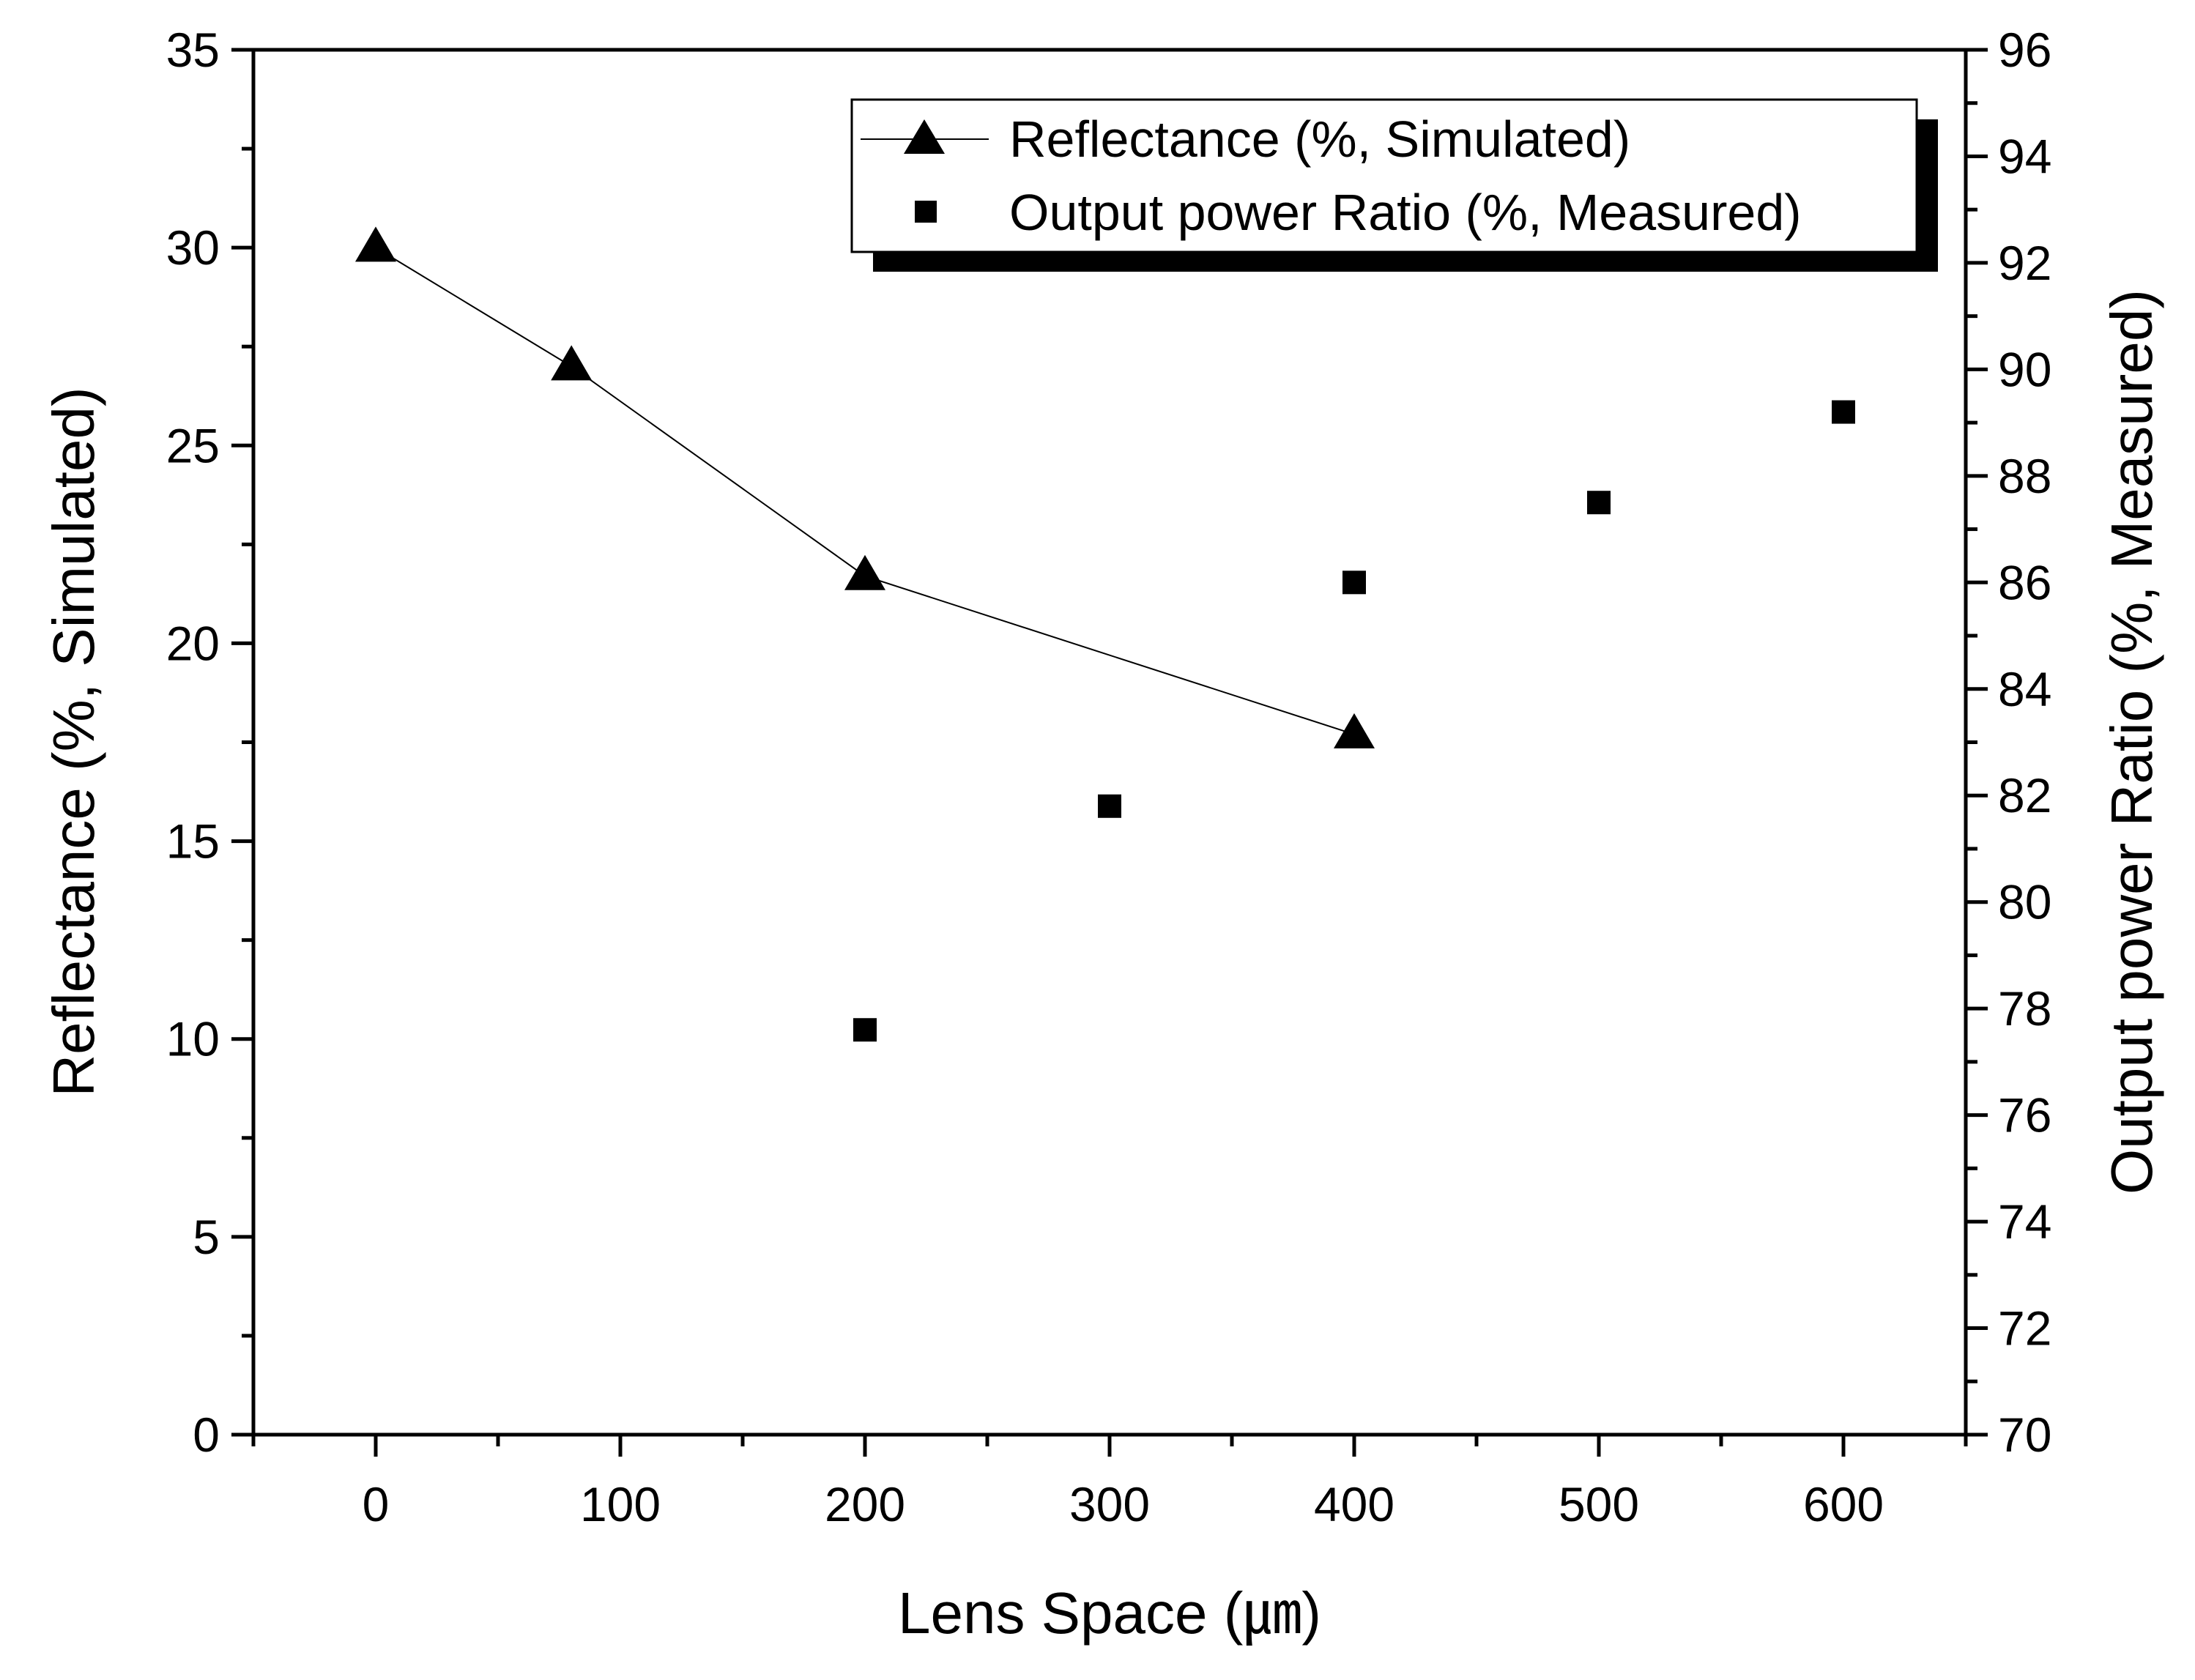 The height and width of the screenshot is (1680, 2195). What do you see at coordinates (2024, 1328) in the screenshot?
I see `y-right-tick-label: 72` at bounding box center [2024, 1328].